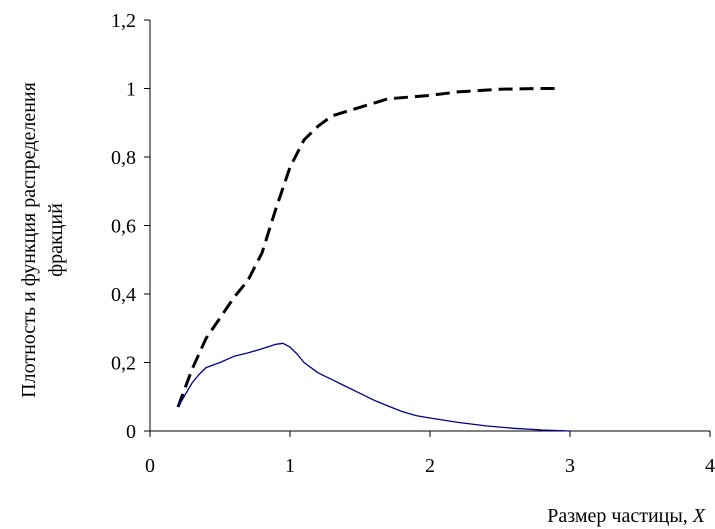 The height and width of the screenshot is (529, 715). I want to click on y-tick-label: 0,4, so click(123, 295).